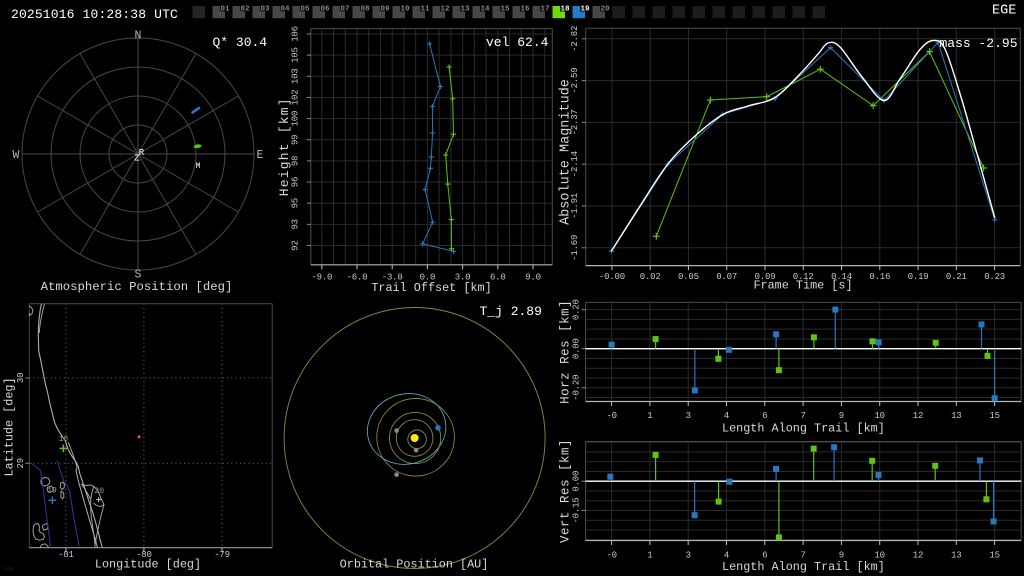 Image resolution: width=1024 pixels, height=576 pixels. I want to click on svg-text: 3, so click(688, 416).